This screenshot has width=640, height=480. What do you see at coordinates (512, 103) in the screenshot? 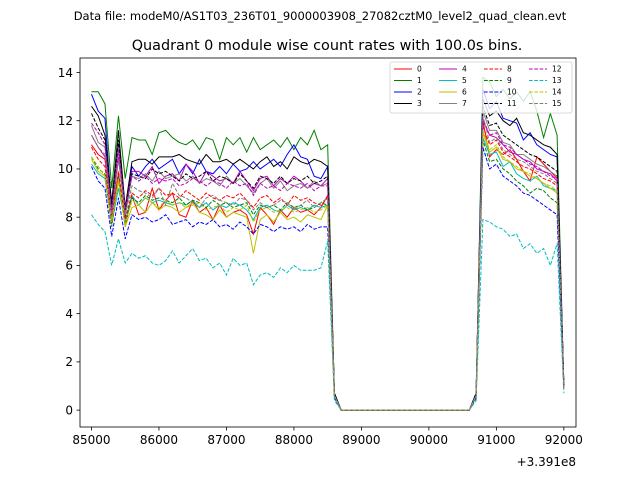
I see `legend-label-11: 11` at bounding box center [512, 103].